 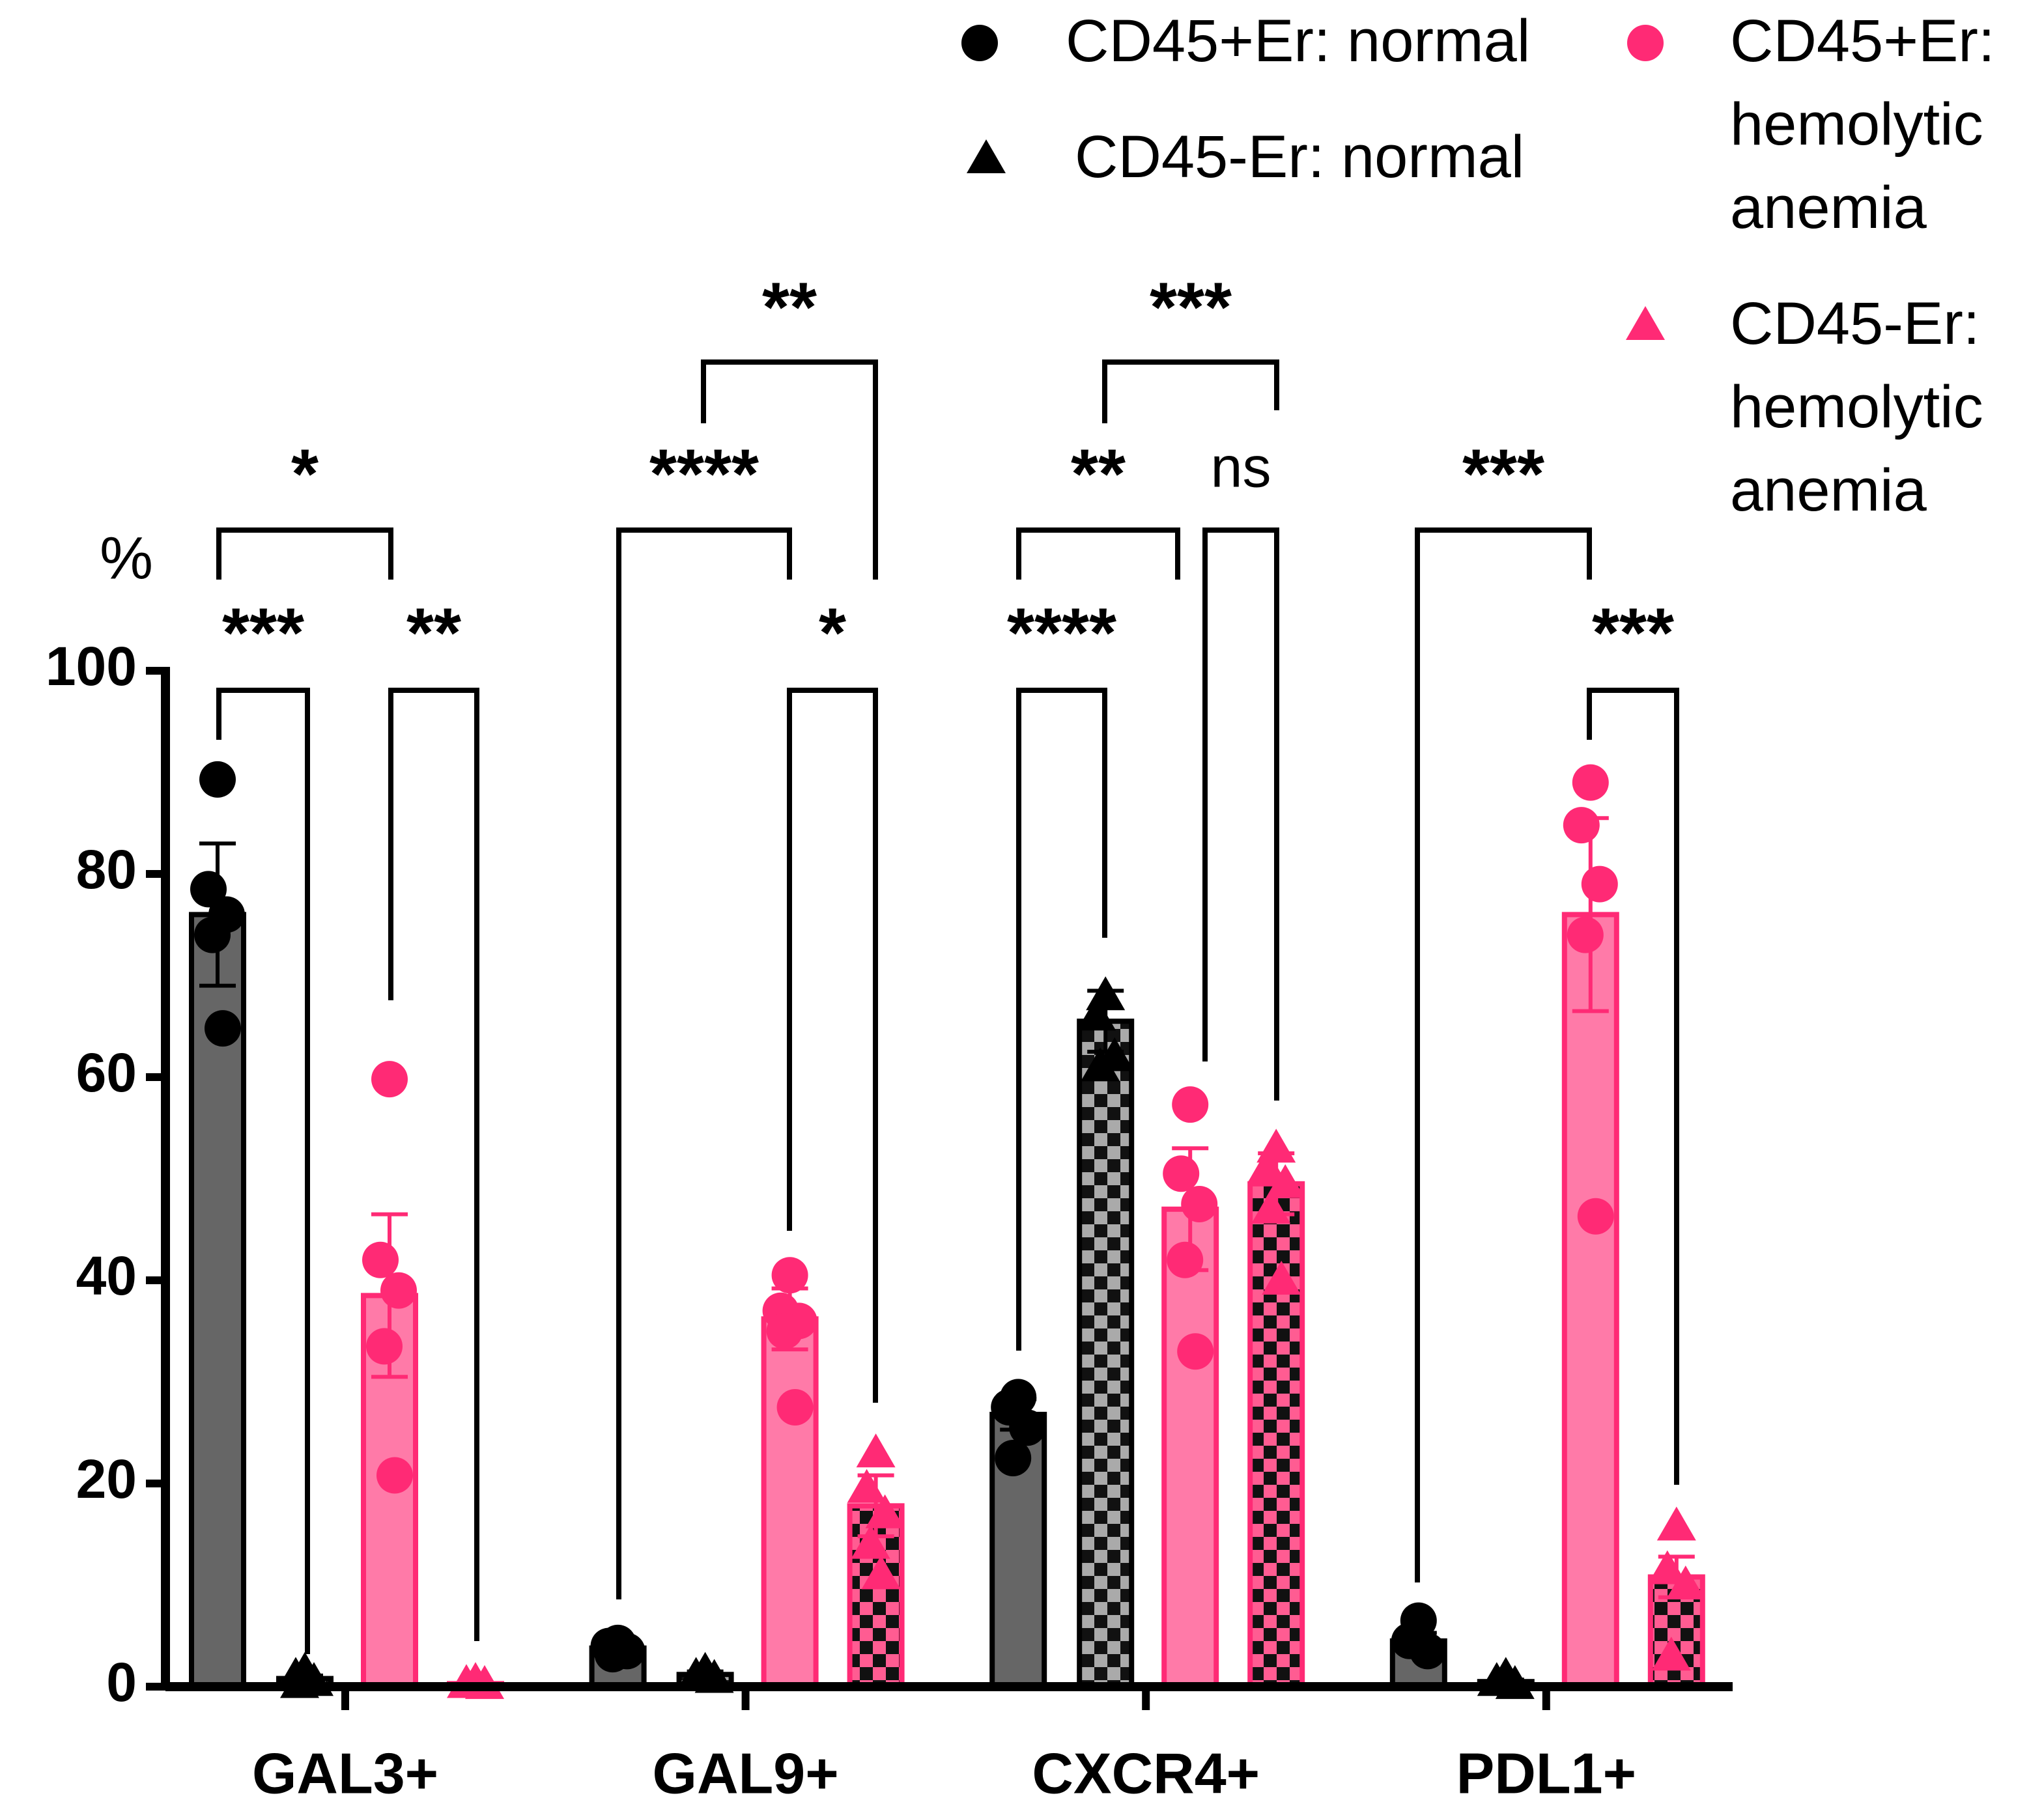 I want to click on y-tick-label: 20, so click(x=106, y=1479).